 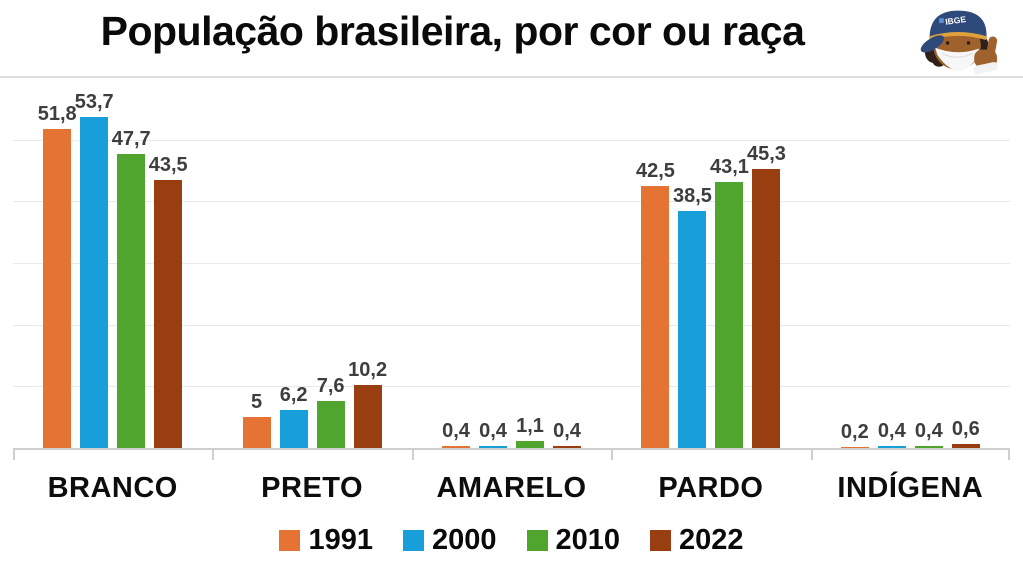 What do you see at coordinates (168, 164) in the screenshot?
I see `value-label-branco-2022: 43,5` at bounding box center [168, 164].